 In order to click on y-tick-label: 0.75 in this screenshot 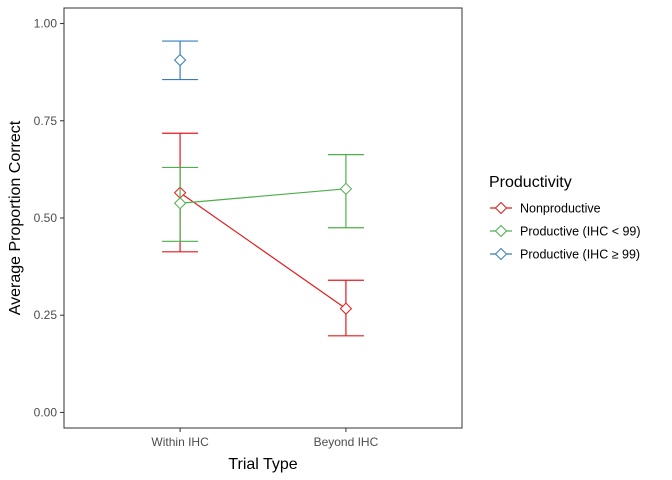, I will do `click(46, 121)`.